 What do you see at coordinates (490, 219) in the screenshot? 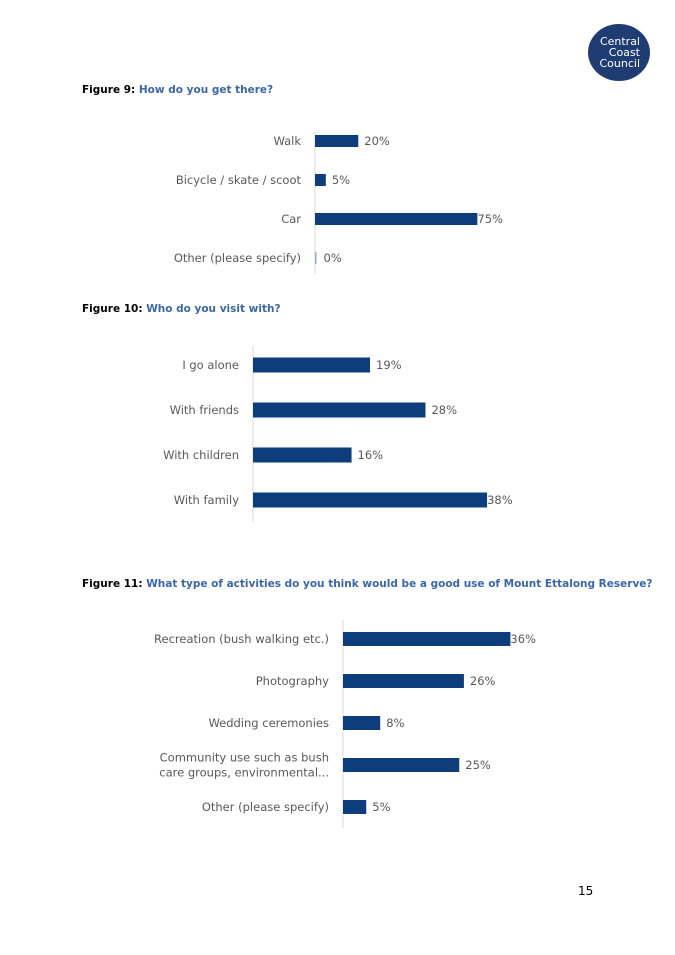
I see `value-label: 75%` at bounding box center [490, 219].